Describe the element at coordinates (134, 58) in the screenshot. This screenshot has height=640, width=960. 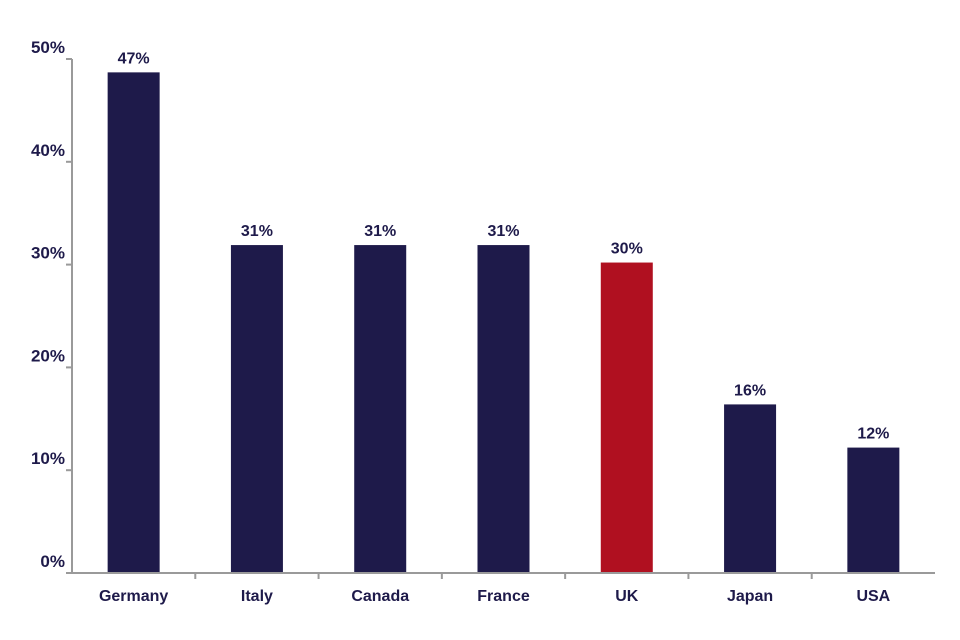
I see `data-label: 47%` at that location.